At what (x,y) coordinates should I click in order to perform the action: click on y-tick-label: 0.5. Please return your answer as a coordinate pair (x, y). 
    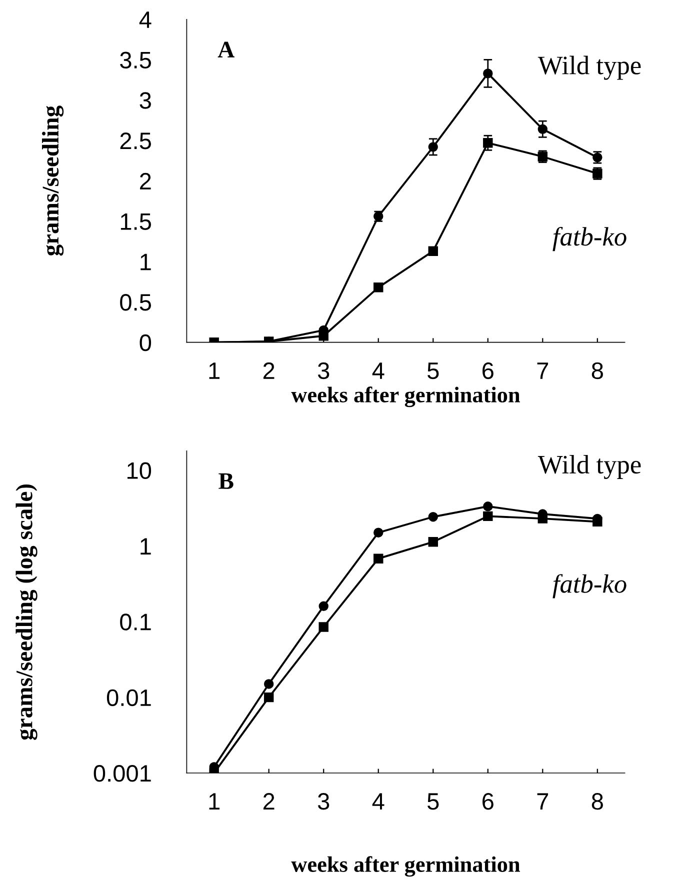
    Looking at the image, I should click on (135, 302).